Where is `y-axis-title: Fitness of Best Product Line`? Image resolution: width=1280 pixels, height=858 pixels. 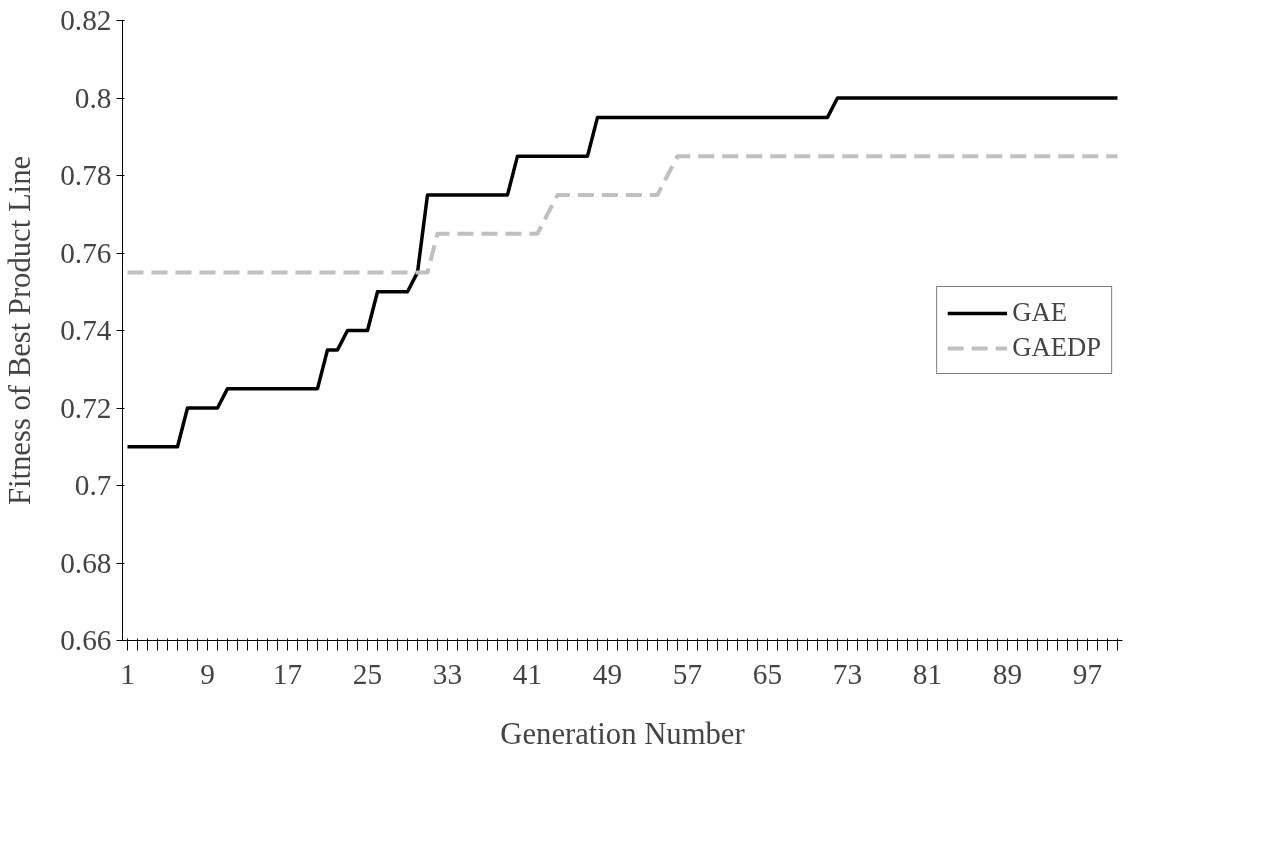
y-axis-title: Fitness of Best Product Line is located at coordinates (20, 330).